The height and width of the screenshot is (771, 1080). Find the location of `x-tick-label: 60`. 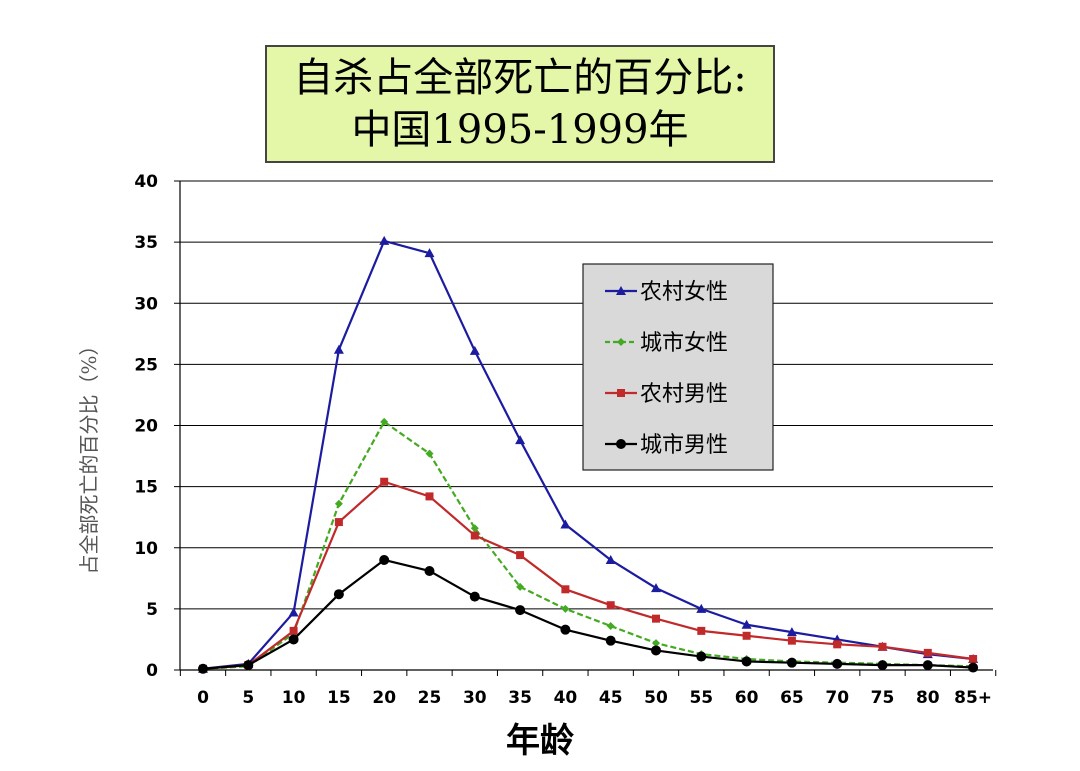

x-tick-label: 60 is located at coordinates (747, 698).